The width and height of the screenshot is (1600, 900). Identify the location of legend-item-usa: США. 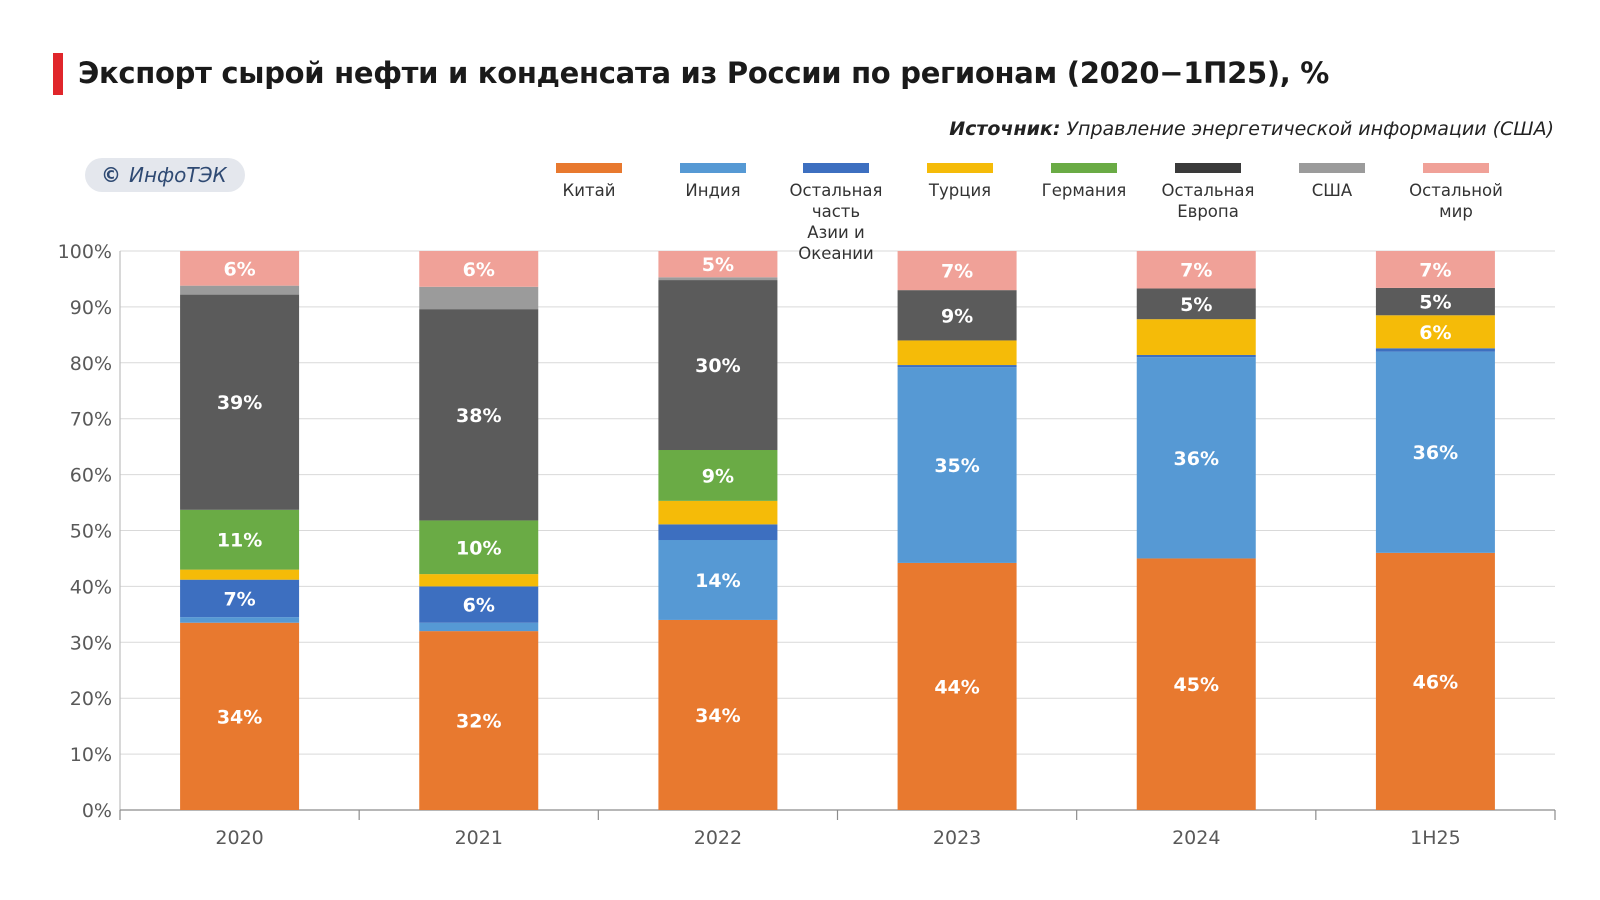
(1332, 182).